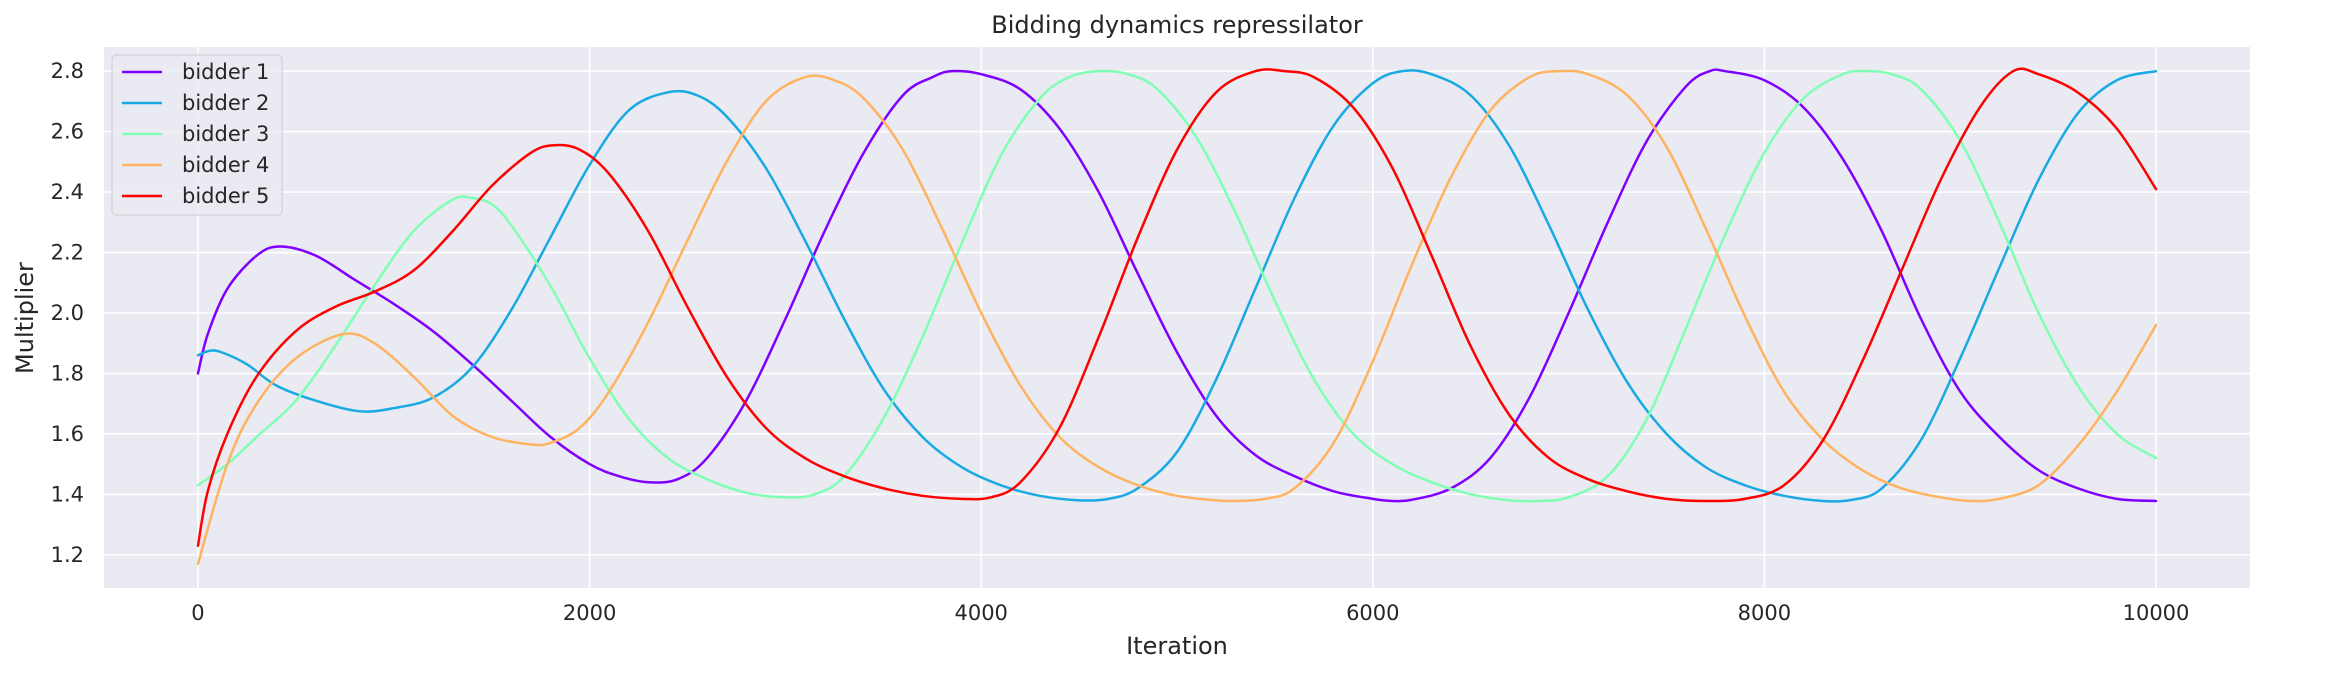 The image size is (2346, 674). Describe the element at coordinates (67, 373) in the screenshot. I see `y-tick-label: 1.8` at that location.